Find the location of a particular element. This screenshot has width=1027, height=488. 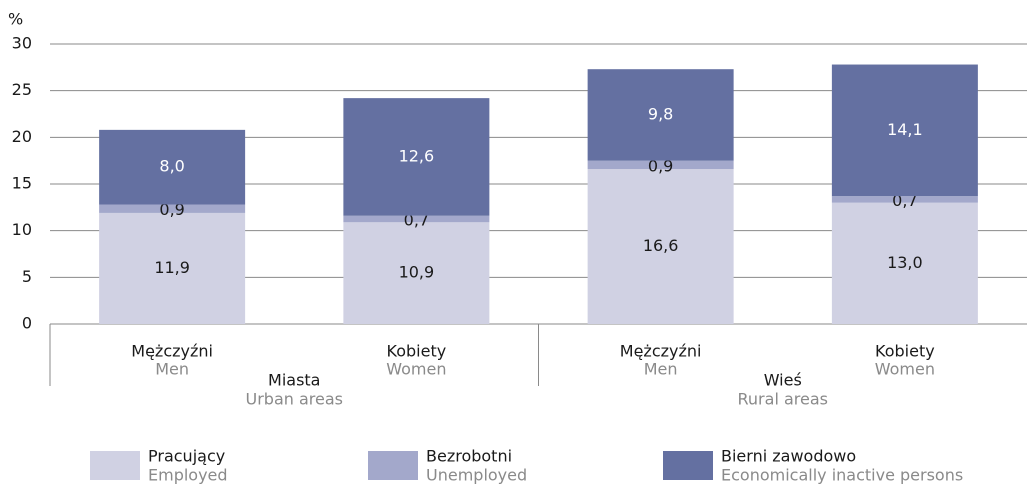

value-label: 9,8 is located at coordinates (660, 113).